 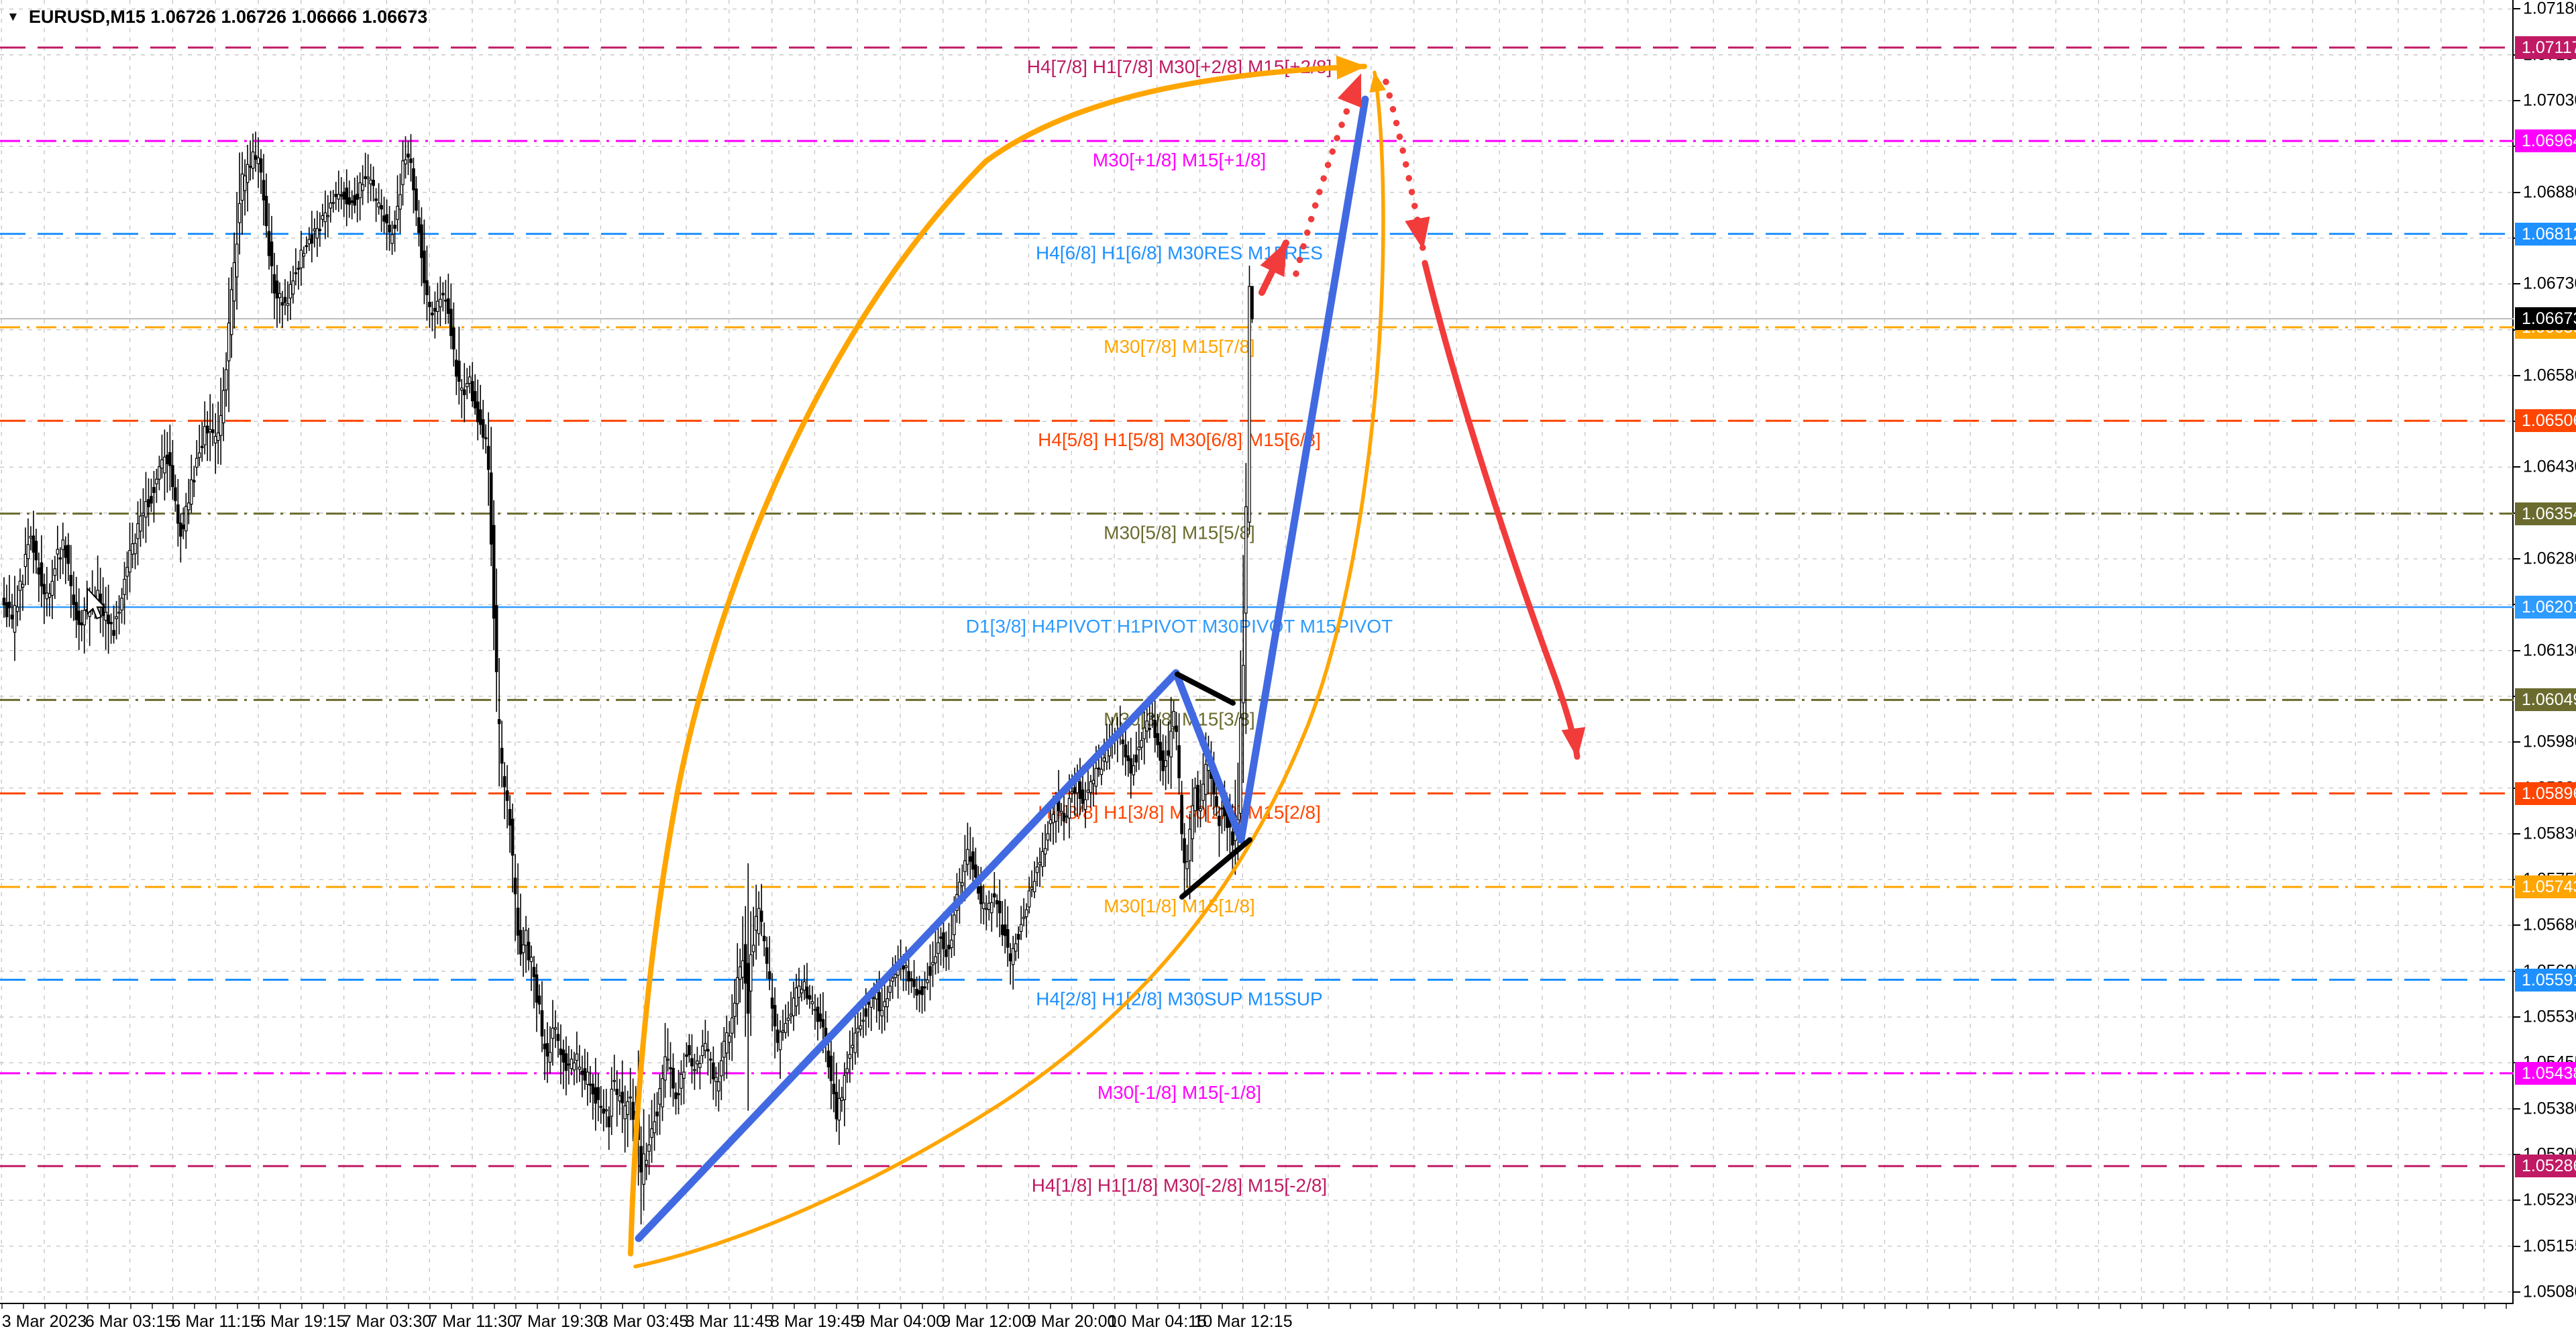 I want to click on price-level-badge: 1.07117, so click(x=2545, y=47).